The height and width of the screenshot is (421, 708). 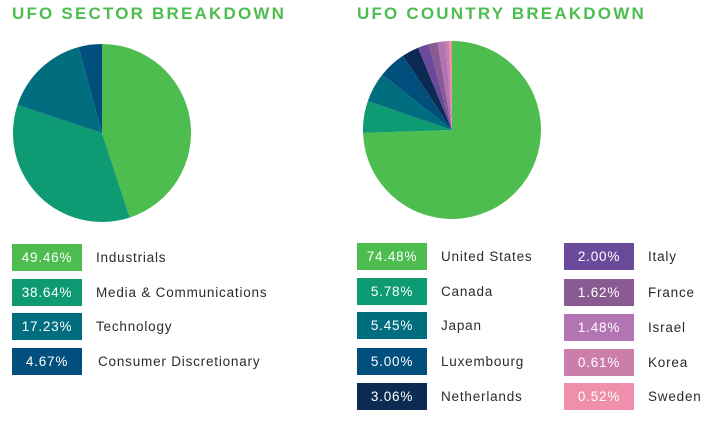 I want to click on country-legend-value-italy: 2.00%, so click(x=599, y=256).